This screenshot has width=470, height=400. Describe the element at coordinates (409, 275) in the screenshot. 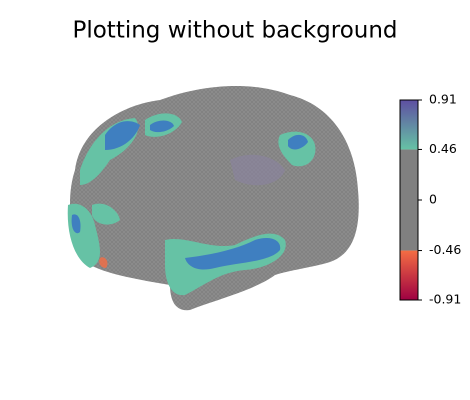

I see `colorbar-negative` at that location.